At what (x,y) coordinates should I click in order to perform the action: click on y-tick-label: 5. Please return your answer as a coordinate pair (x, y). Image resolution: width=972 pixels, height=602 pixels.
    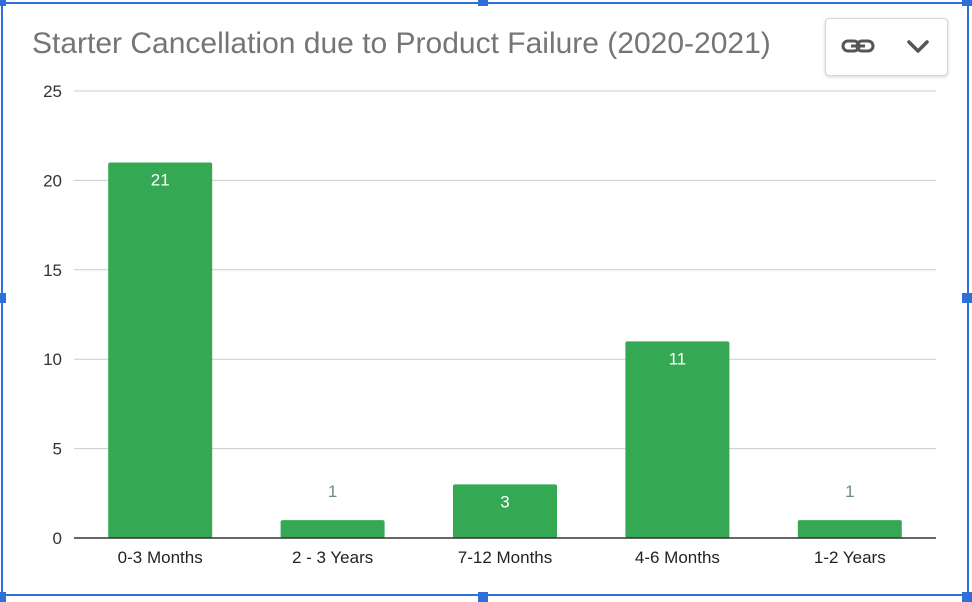
    Looking at the image, I should click on (57, 449).